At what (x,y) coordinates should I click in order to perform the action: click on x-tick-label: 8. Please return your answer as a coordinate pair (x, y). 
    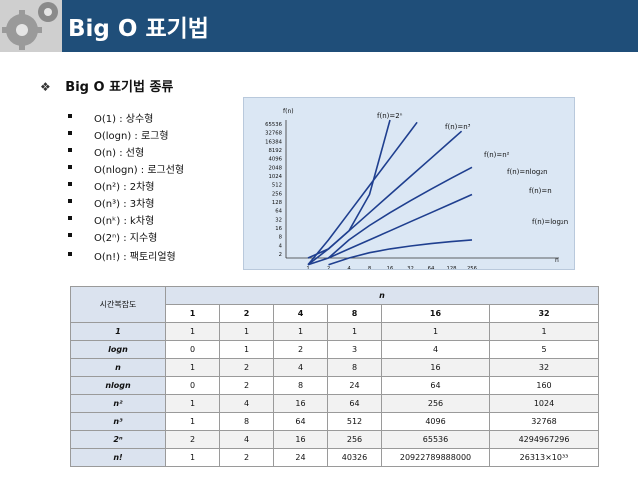
    Looking at the image, I should click on (370, 267).